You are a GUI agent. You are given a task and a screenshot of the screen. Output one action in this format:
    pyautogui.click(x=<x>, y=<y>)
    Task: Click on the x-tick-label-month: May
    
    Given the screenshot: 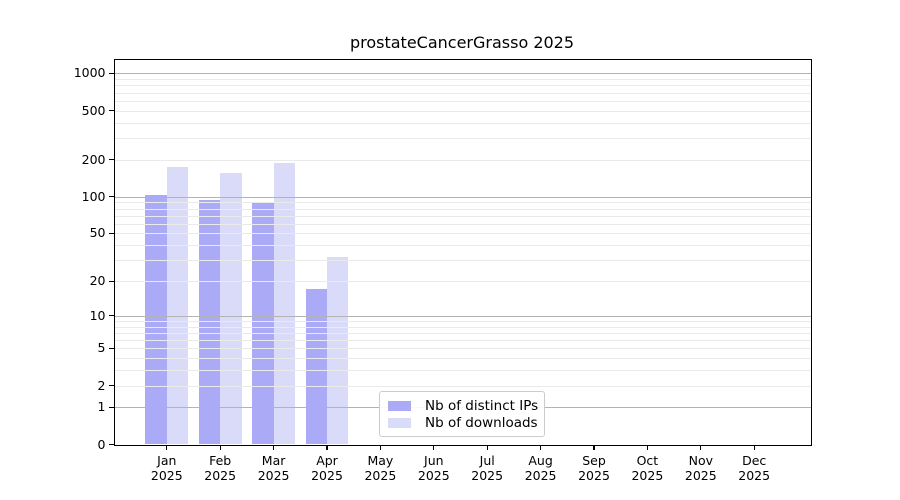 What is the action you would take?
    pyautogui.click(x=380, y=460)
    